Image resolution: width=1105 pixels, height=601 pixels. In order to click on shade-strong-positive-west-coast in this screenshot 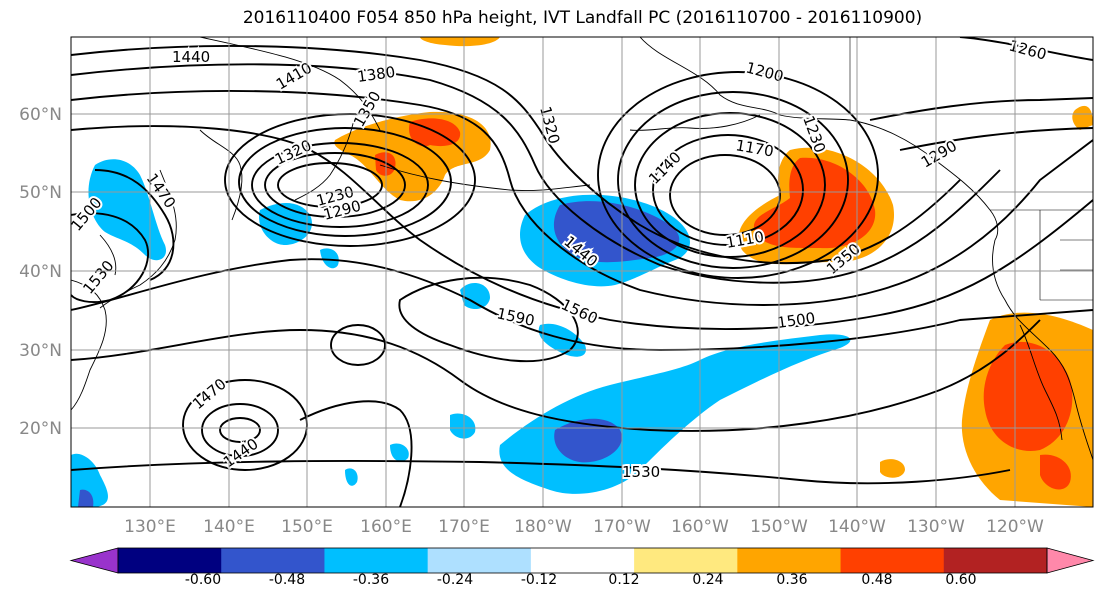, I will do `click(1028, 396)`.